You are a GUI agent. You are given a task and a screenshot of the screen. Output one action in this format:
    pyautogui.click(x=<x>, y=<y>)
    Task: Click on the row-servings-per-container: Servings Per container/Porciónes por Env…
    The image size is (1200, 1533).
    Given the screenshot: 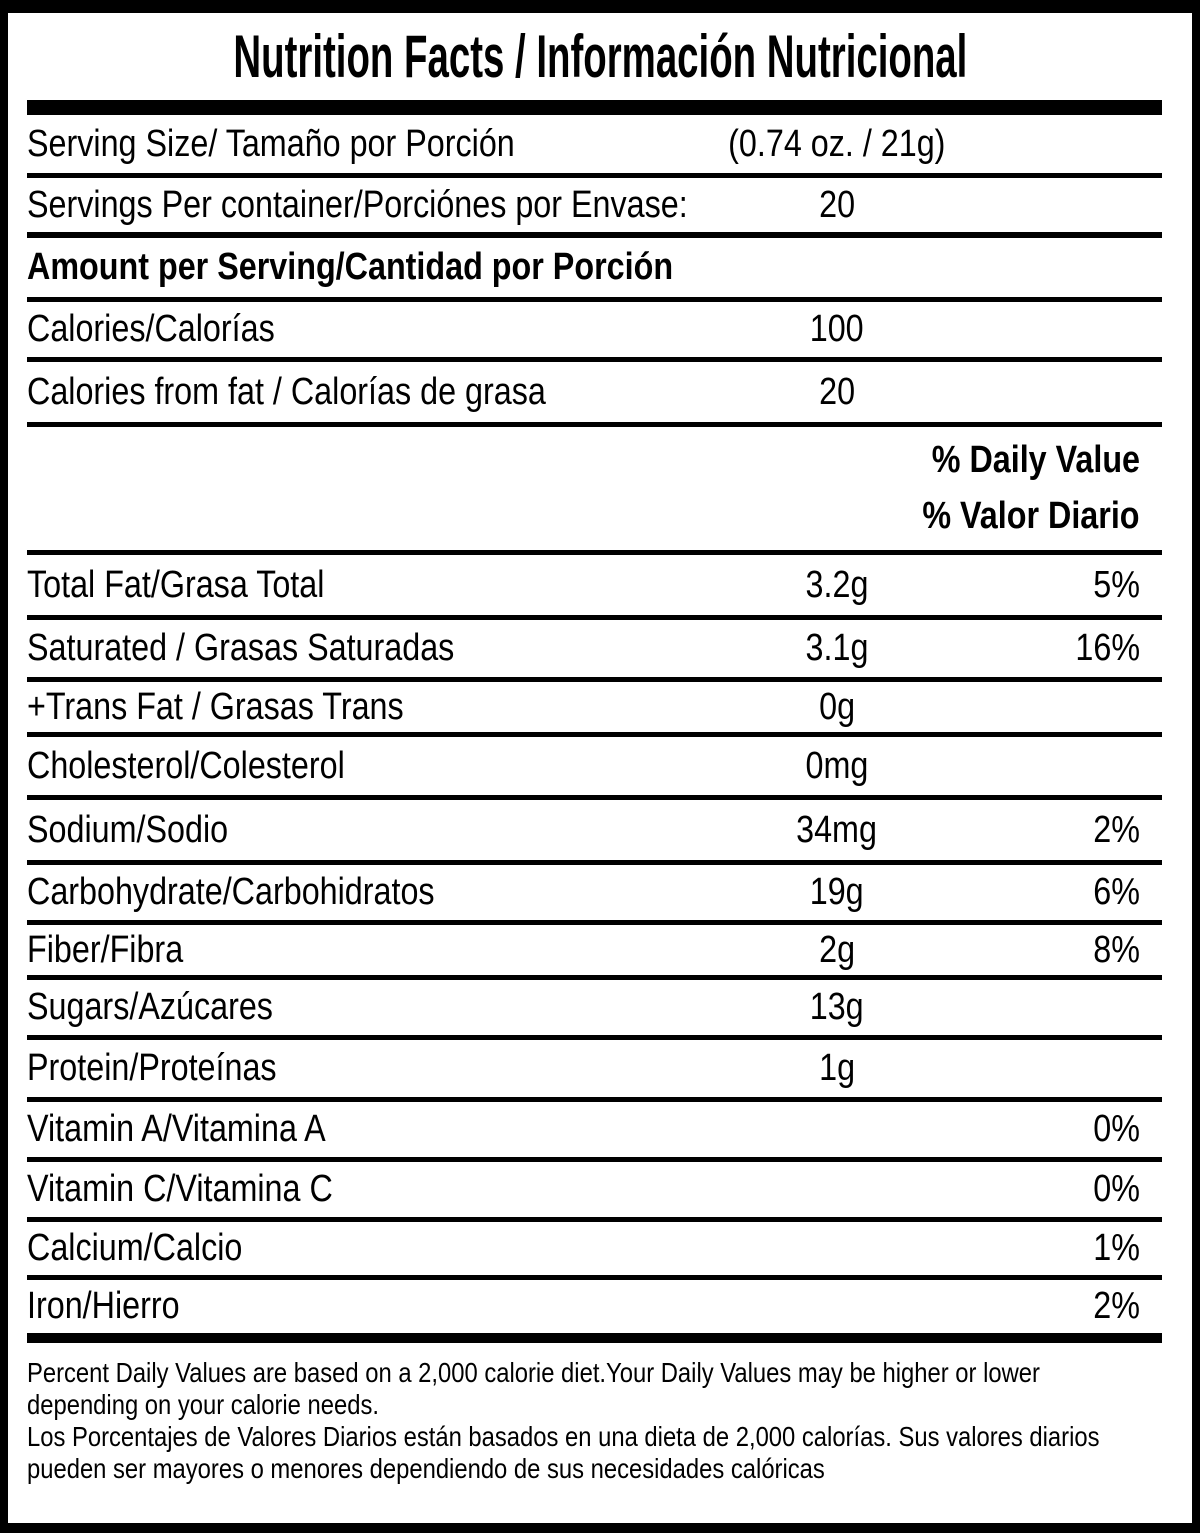 What is the action you would take?
    pyautogui.click(x=594, y=208)
    